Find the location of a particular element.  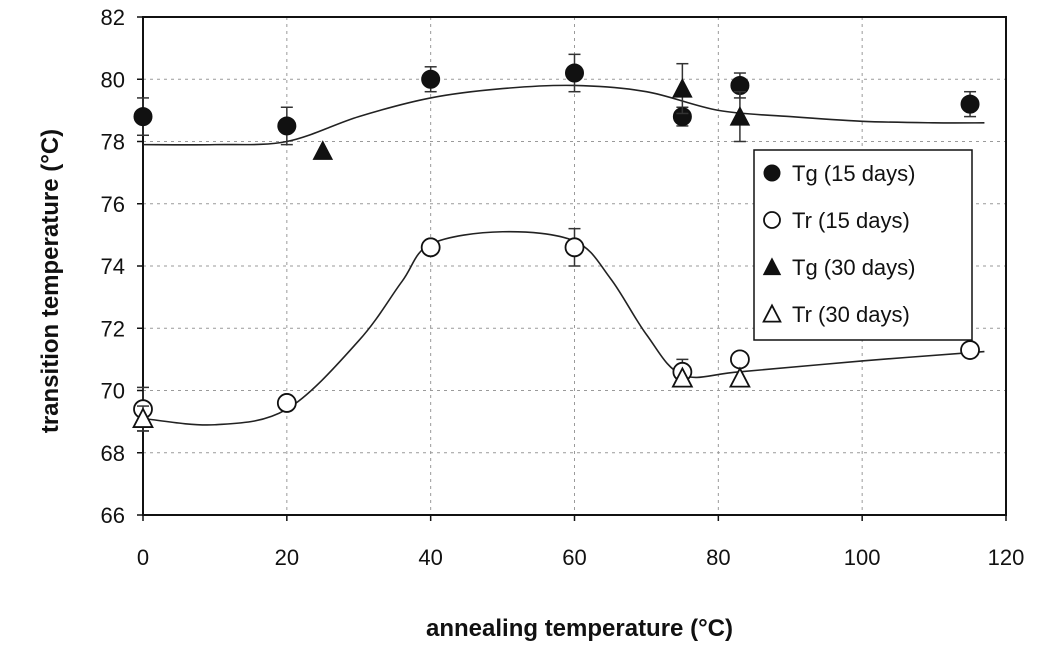

x-tick-label: 40 is located at coordinates (430, 557).